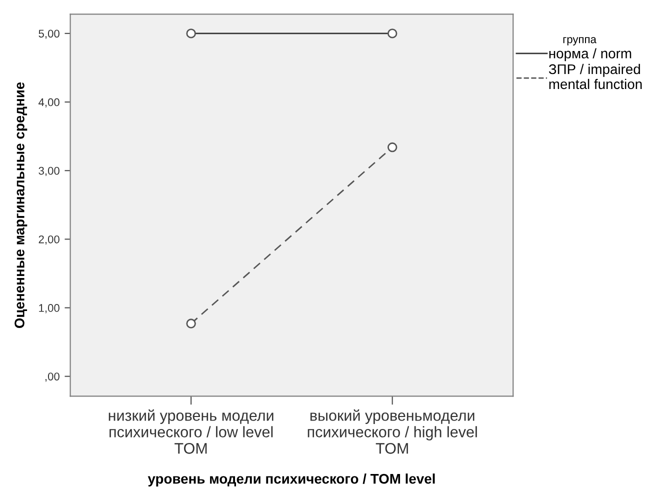  I want to click on y-tick-label: ,00, so click(52, 377).